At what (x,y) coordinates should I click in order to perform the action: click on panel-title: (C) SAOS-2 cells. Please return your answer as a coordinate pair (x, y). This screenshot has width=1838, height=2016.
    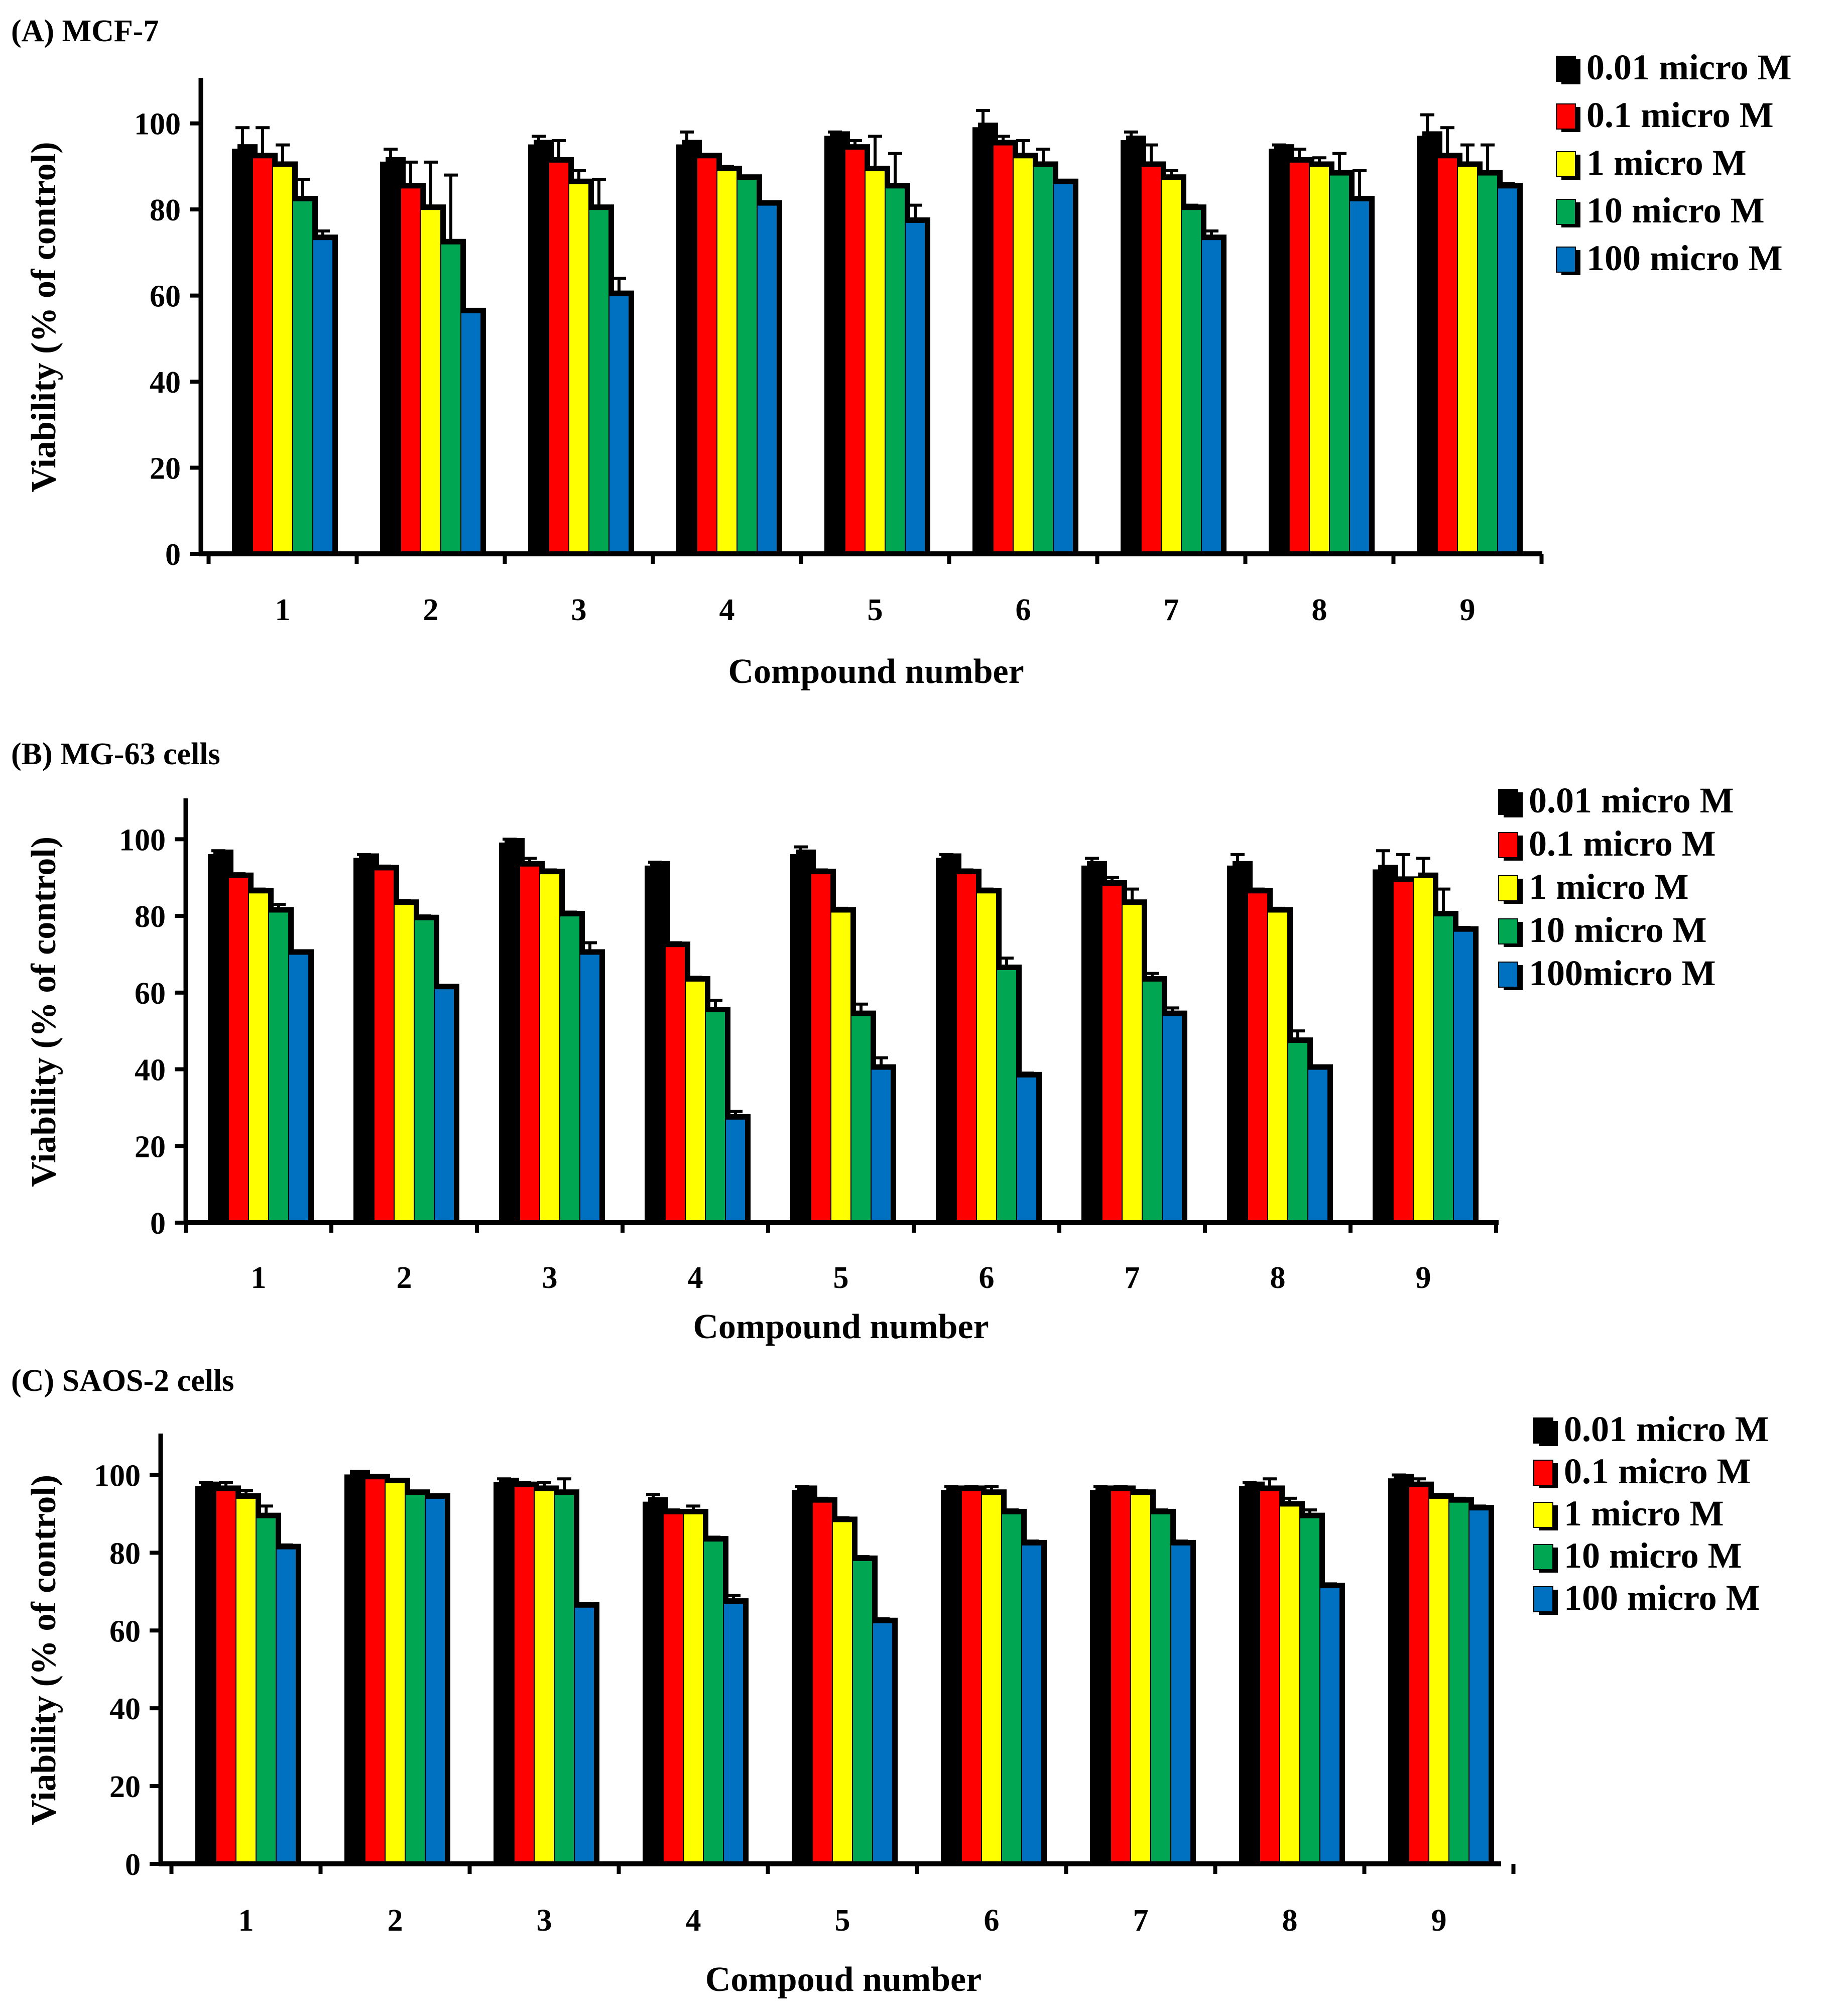
    Looking at the image, I should click on (122, 1381).